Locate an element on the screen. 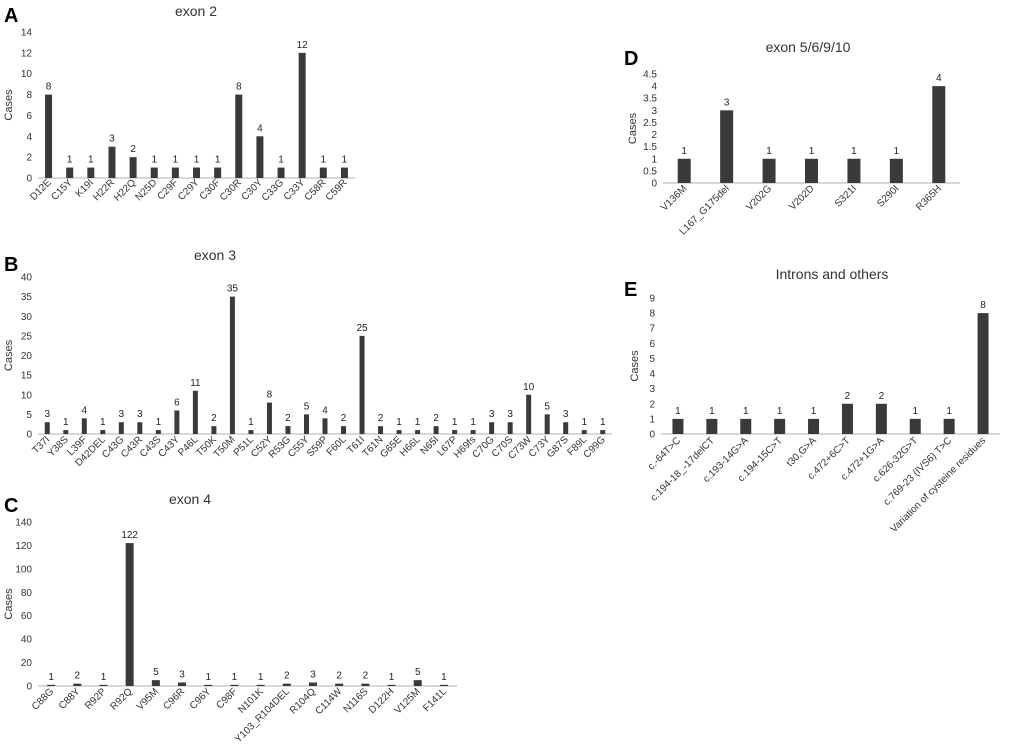  x-tick-label: C70G is located at coordinates (484, 447).